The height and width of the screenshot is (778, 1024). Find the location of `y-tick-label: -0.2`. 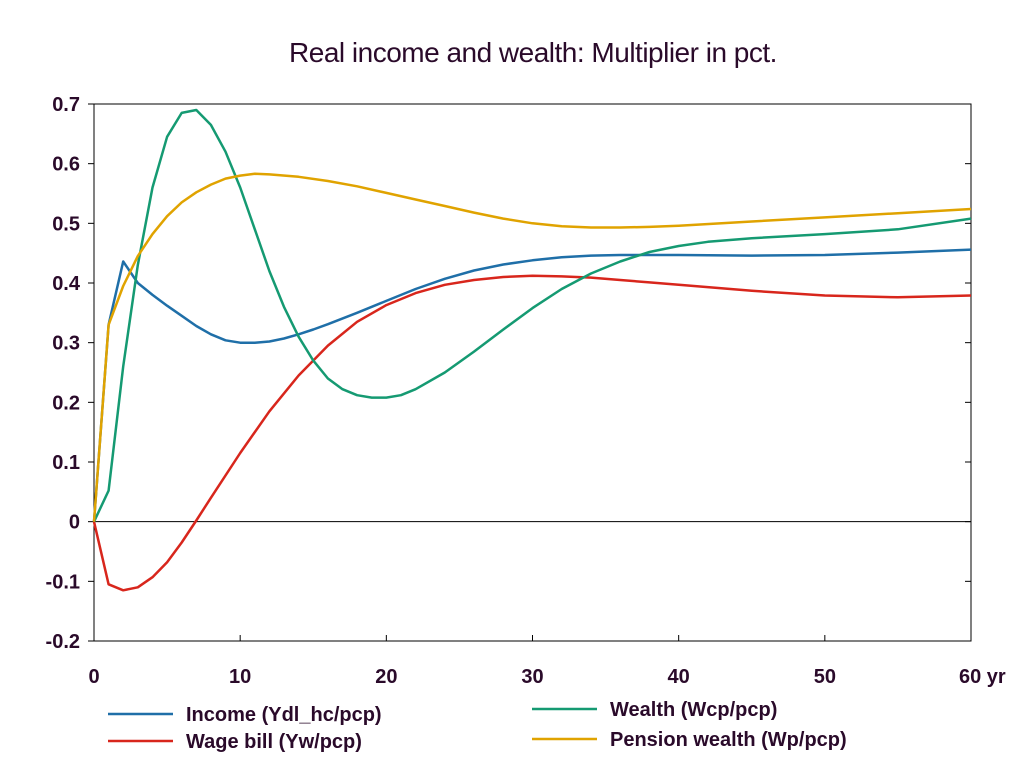

y-tick-label: -0.2 is located at coordinates (63, 642).